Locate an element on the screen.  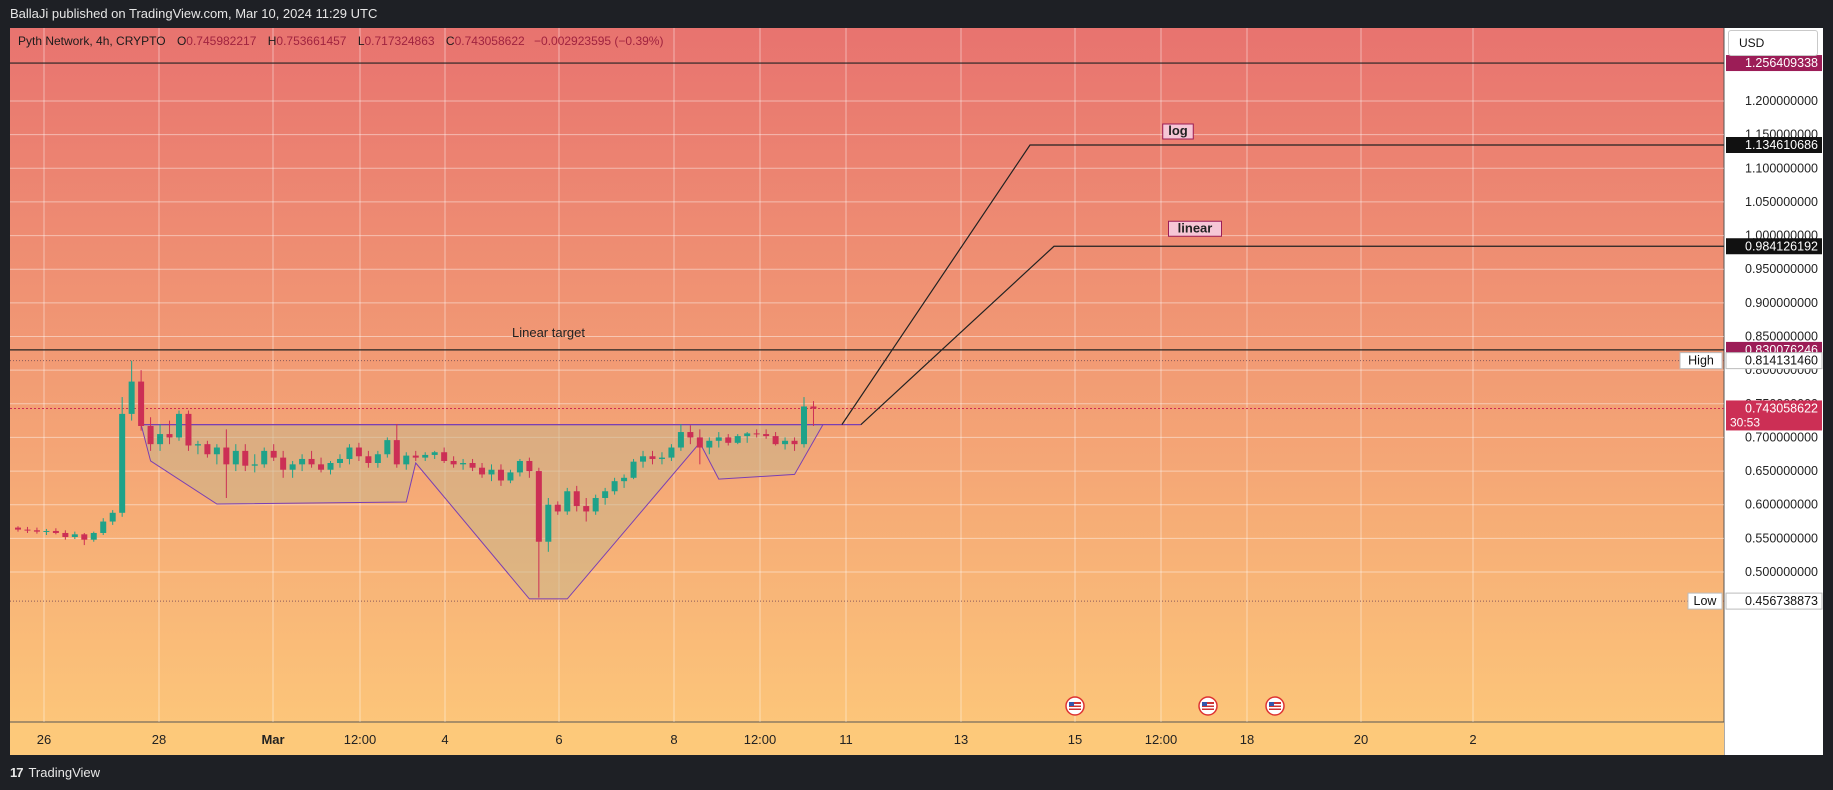
price-tag-text: Low is located at coordinates (1706, 601).